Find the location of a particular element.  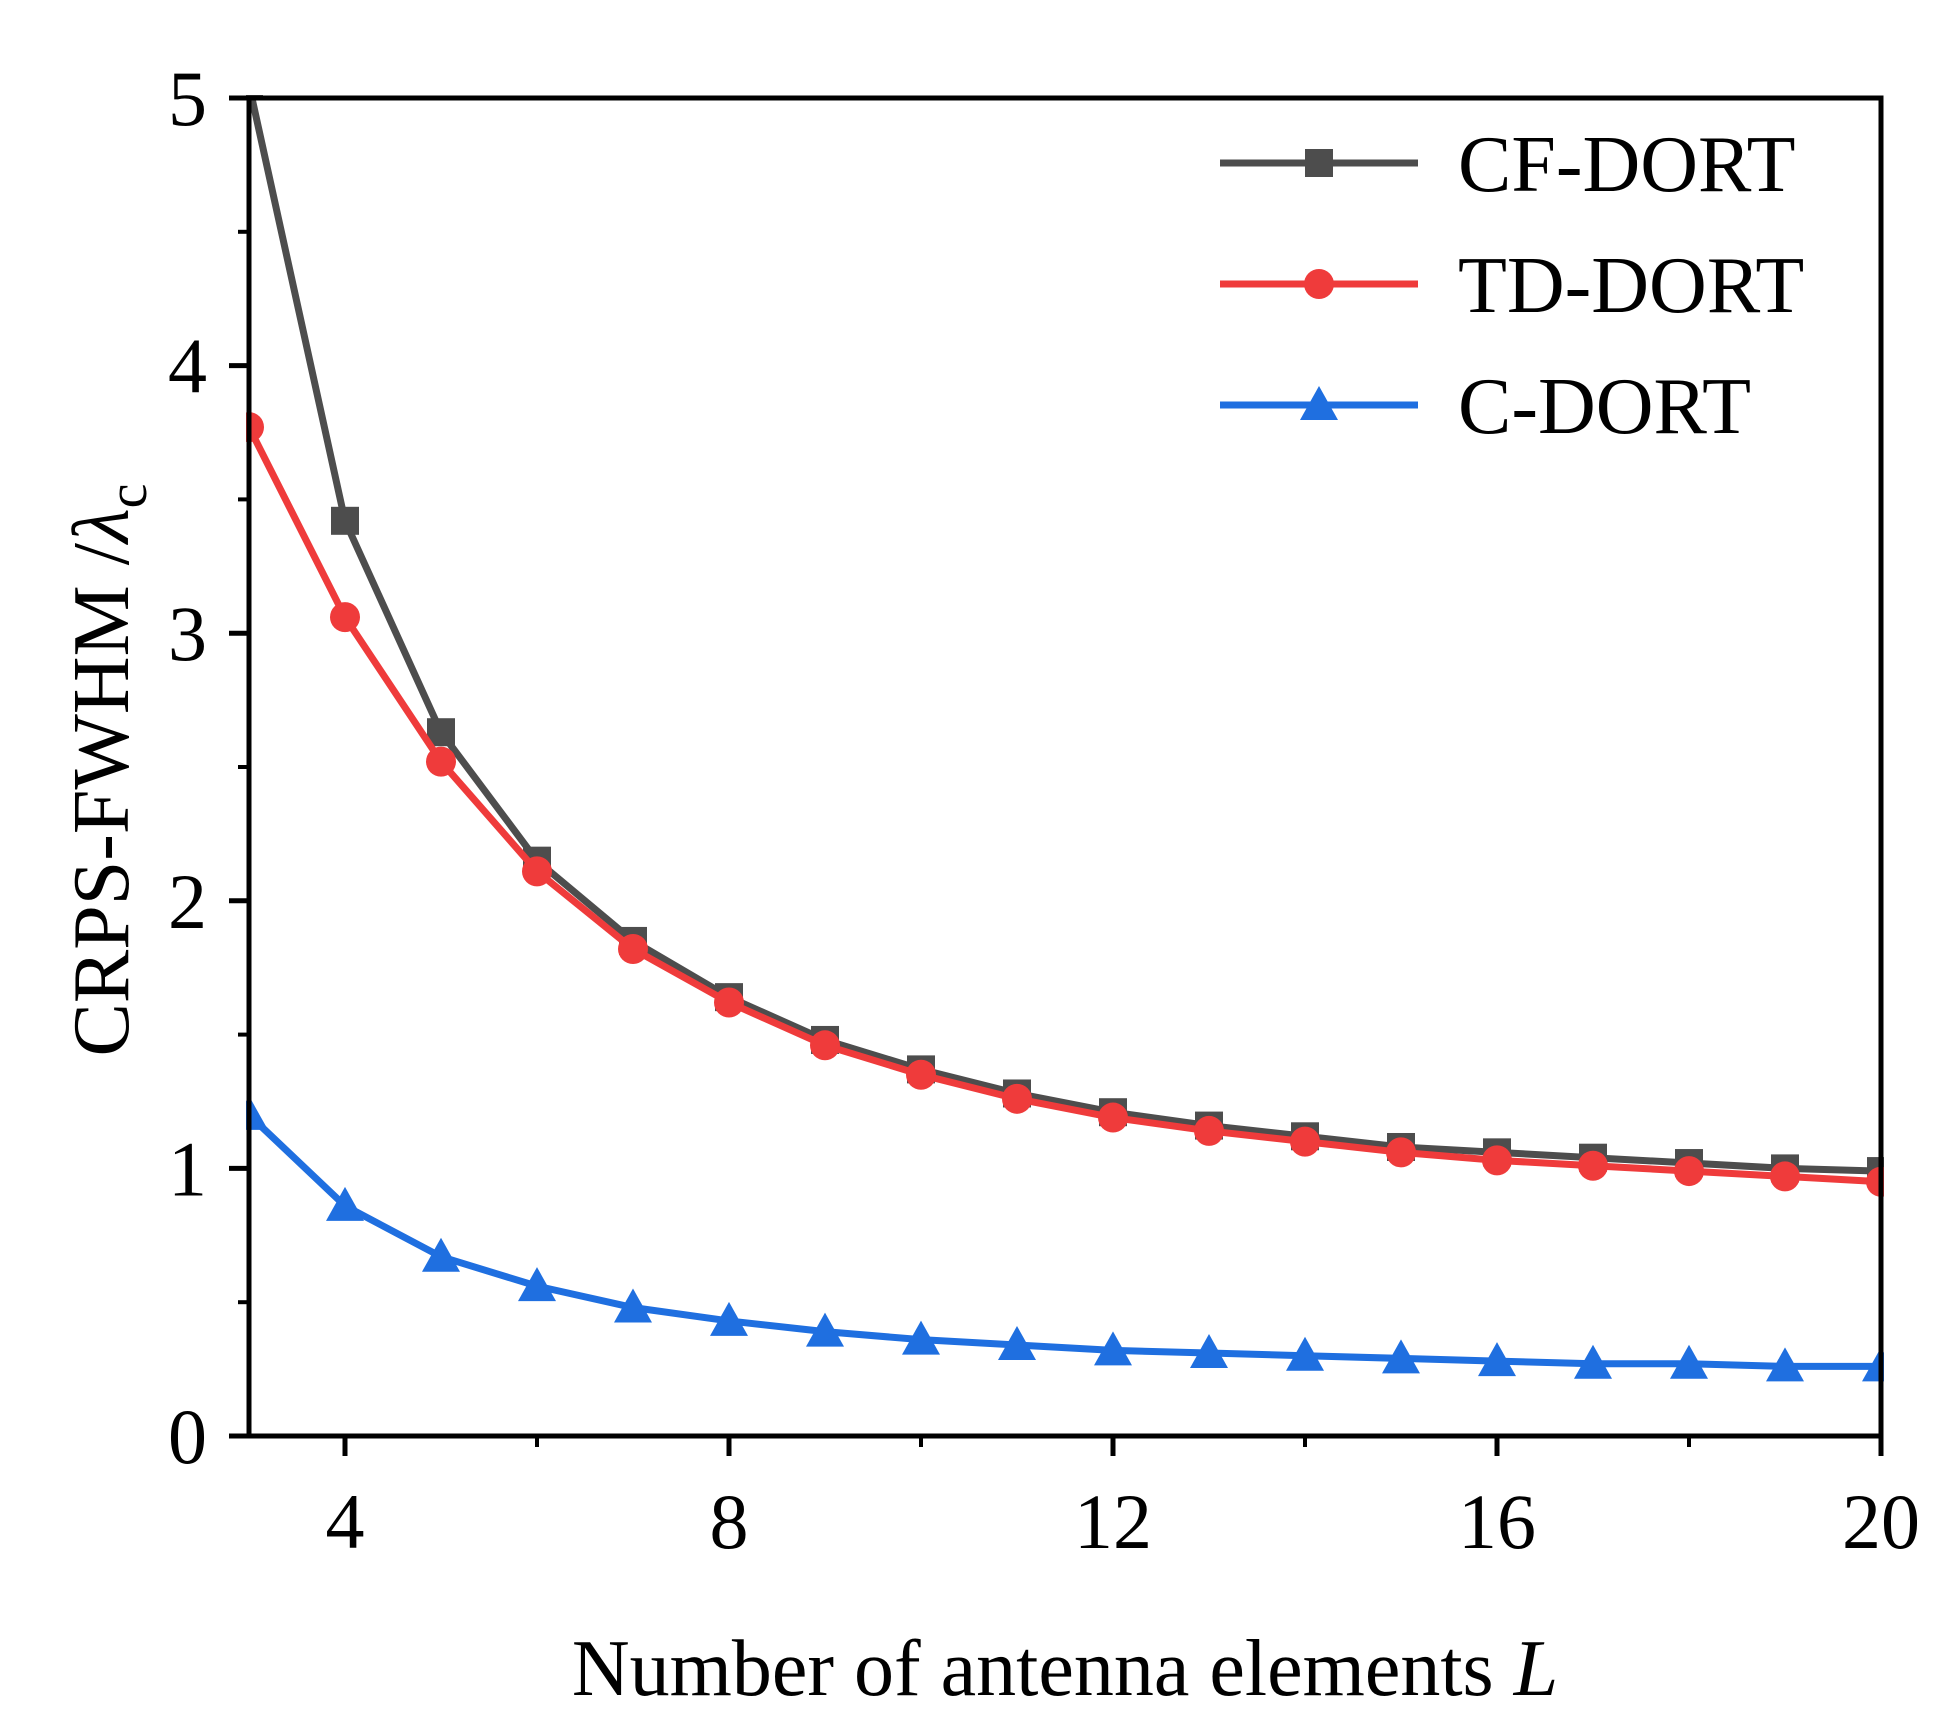

y-tick-label-1: 1 is located at coordinates (187, 1168).